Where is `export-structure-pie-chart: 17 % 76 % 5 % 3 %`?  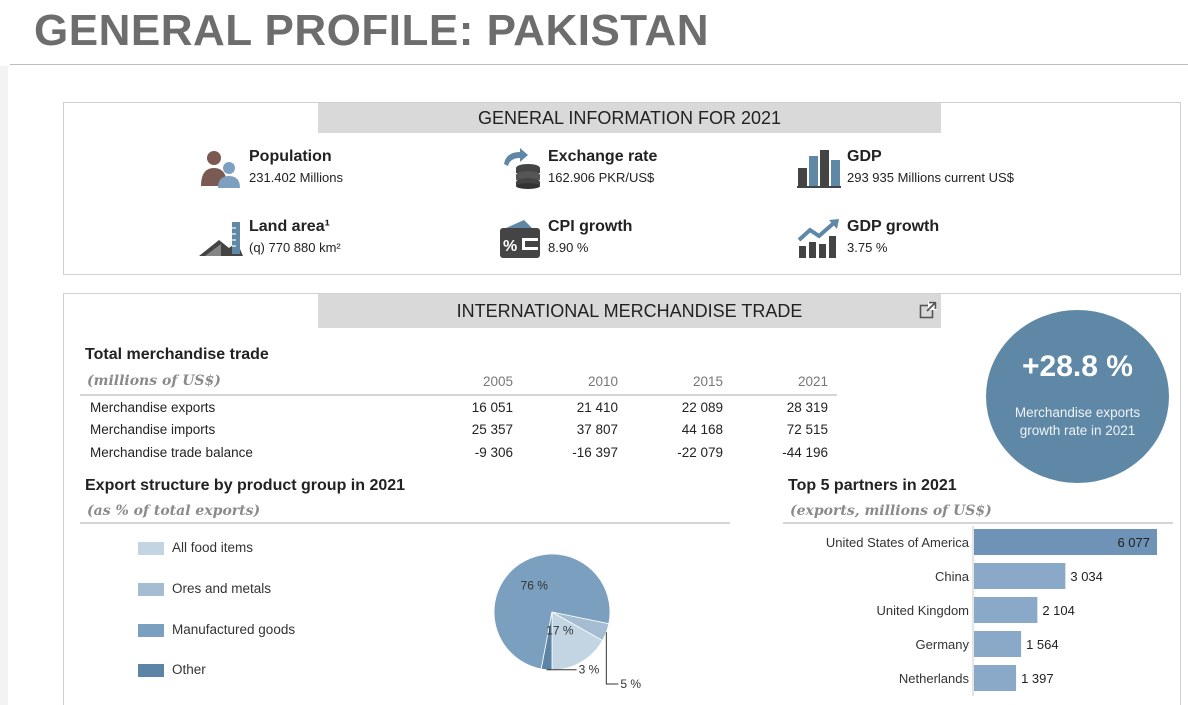
export-structure-pie-chart: 17 % 76 % 5 % 3 % is located at coordinates (567, 622).